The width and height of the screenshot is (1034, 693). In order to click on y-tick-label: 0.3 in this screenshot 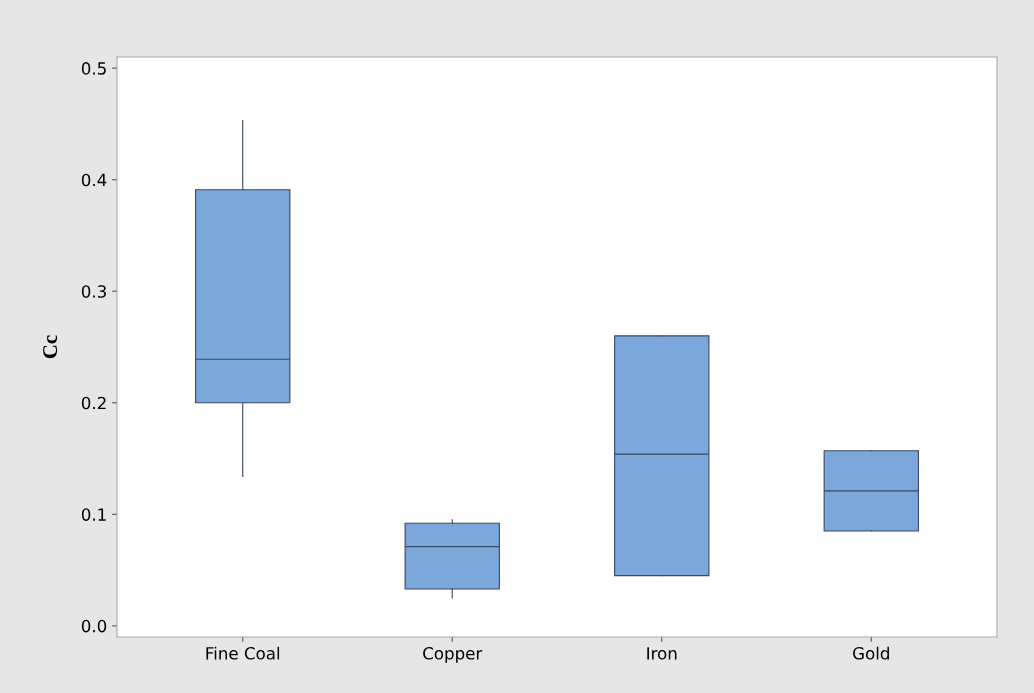, I will do `click(93, 291)`.